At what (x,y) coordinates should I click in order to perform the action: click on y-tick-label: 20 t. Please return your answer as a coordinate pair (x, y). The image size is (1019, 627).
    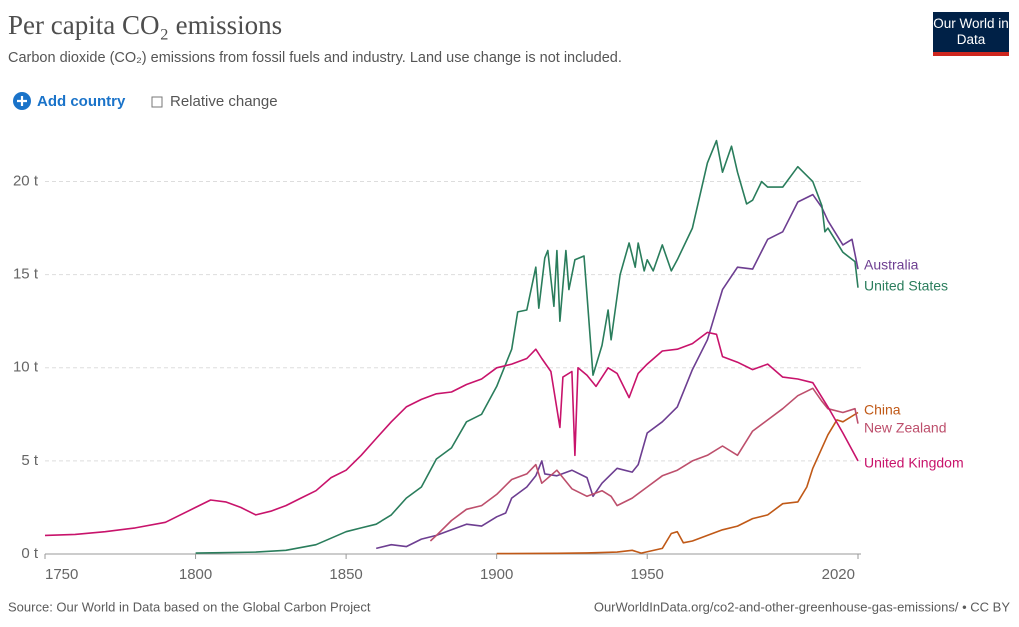
    Looking at the image, I should click on (26, 181).